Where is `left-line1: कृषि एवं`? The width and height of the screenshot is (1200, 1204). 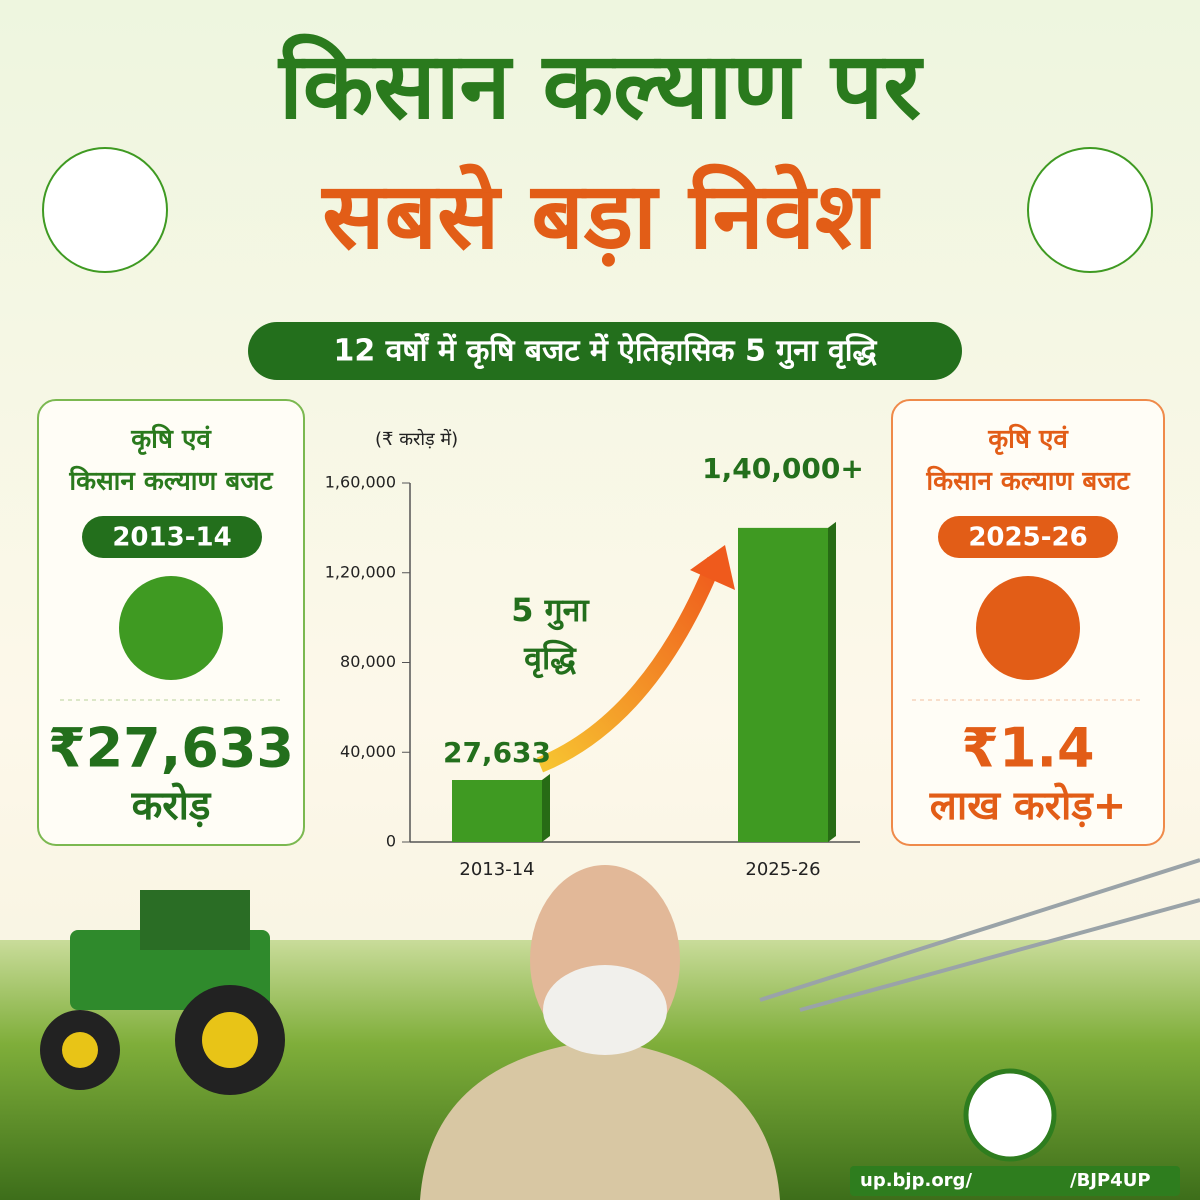 left-line1: कृषि एवं is located at coordinates (171, 440).